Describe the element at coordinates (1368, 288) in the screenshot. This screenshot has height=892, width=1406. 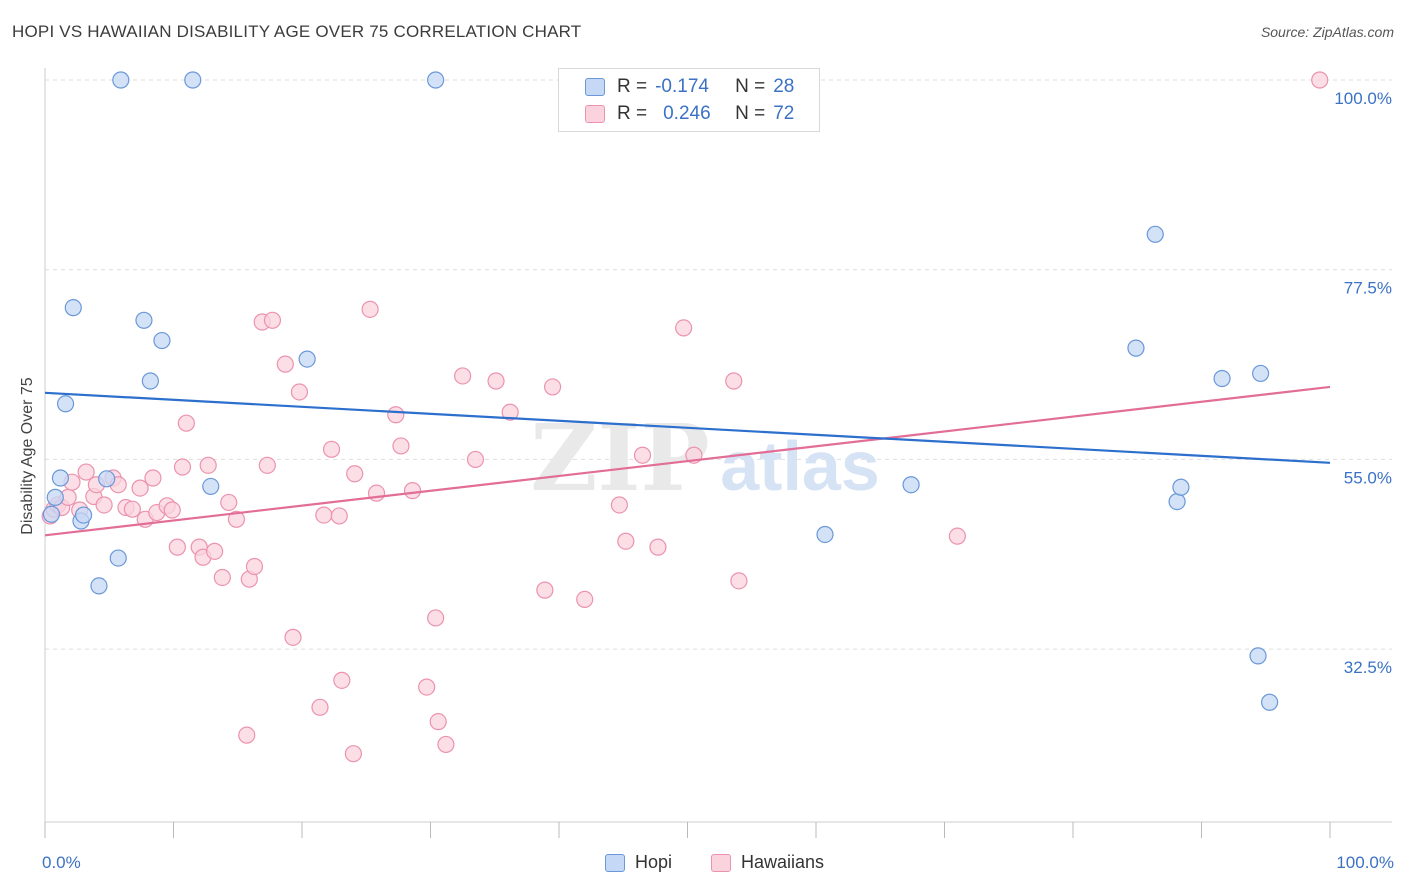
I see `y-tick-label: 77.5%` at that location.